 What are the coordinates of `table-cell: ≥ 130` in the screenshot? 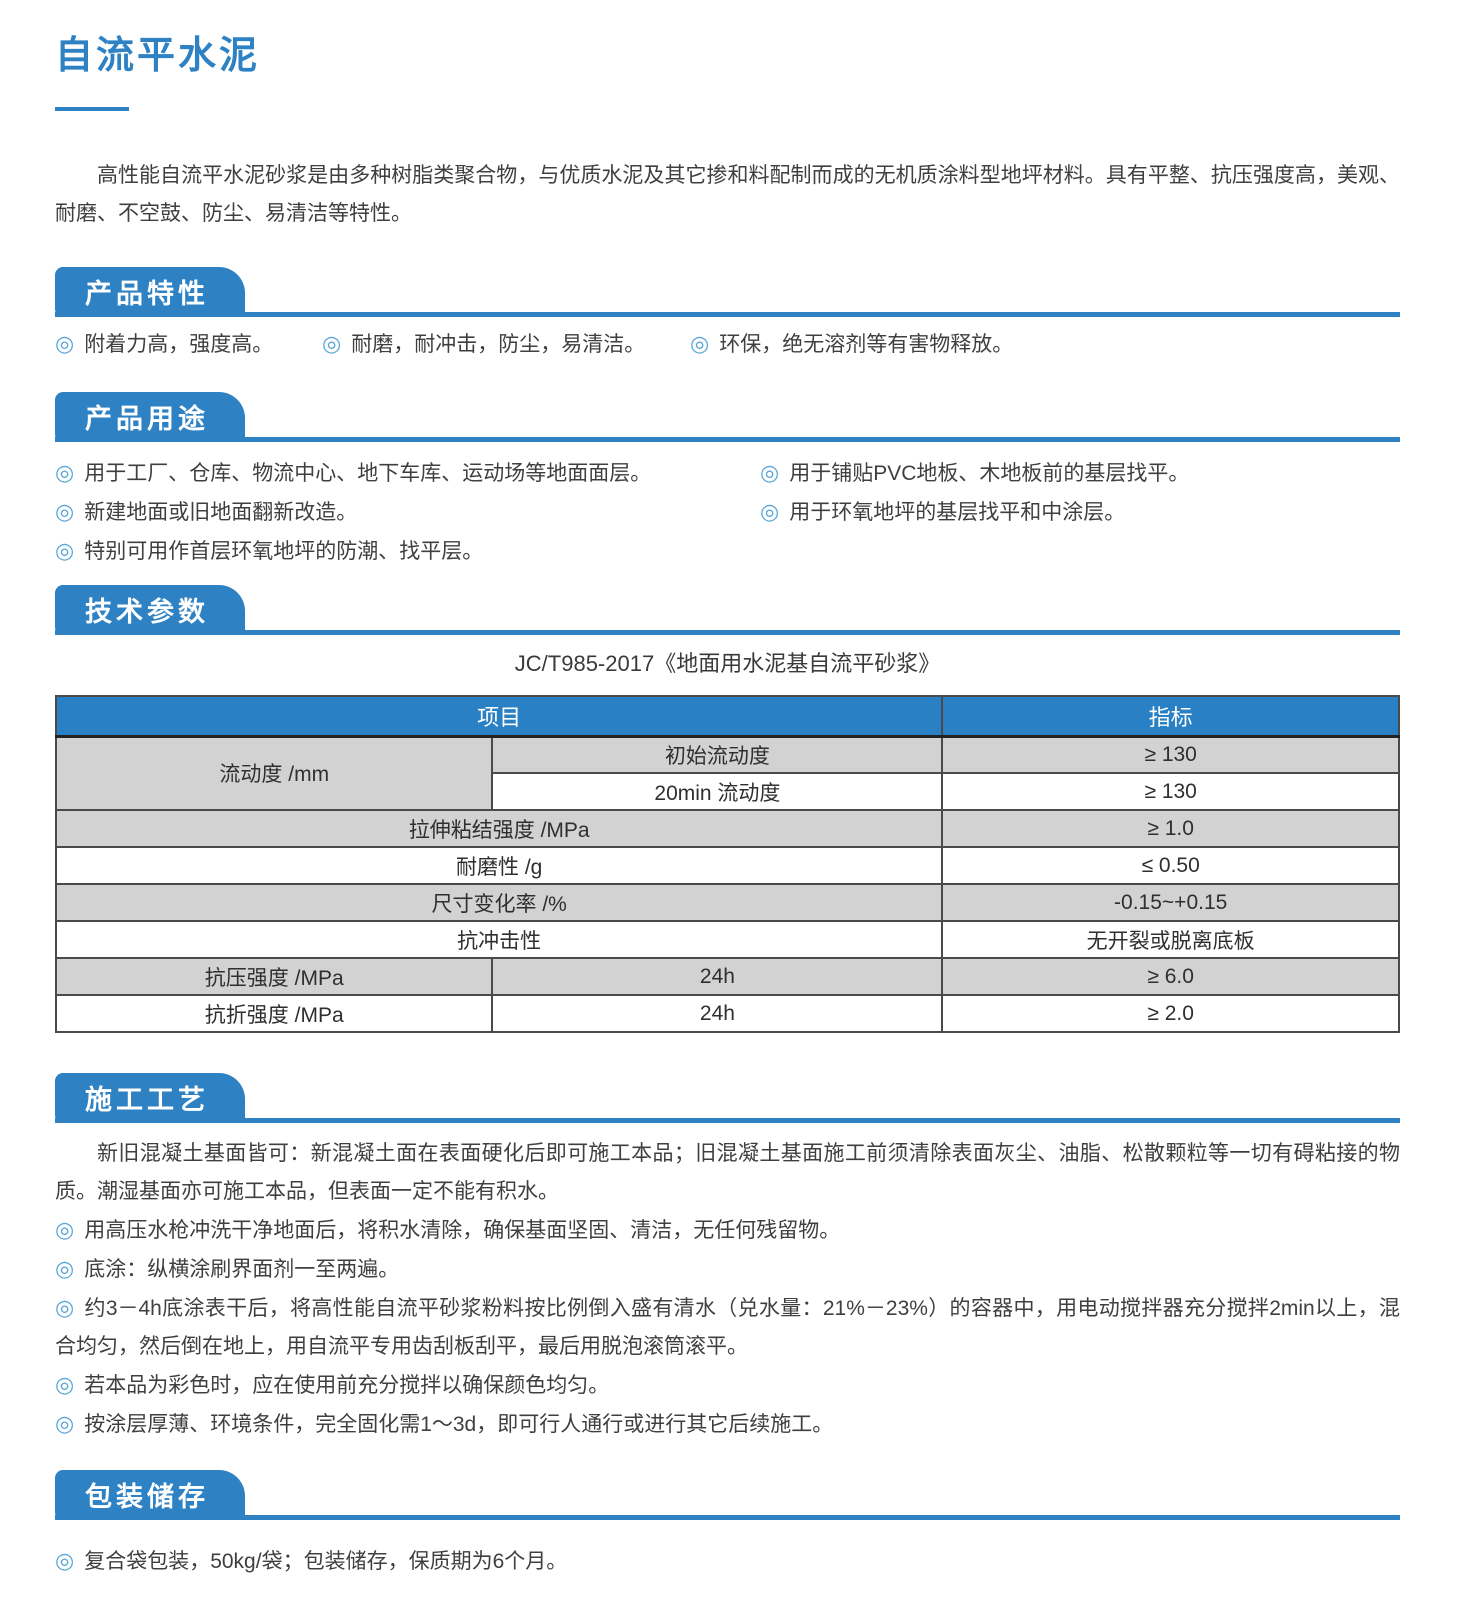 It's located at (1170, 791).